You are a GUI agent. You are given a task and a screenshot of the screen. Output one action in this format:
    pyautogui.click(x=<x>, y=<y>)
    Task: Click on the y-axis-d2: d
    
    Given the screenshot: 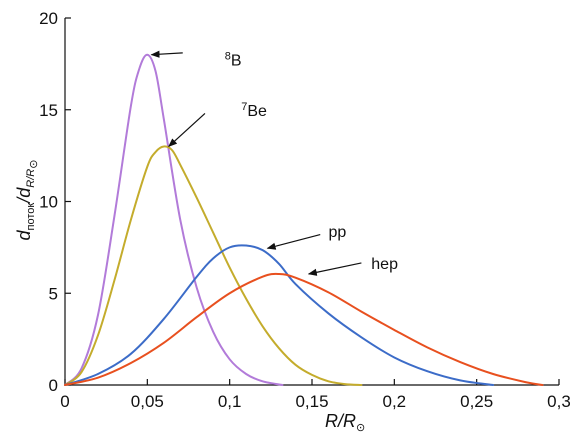 What is the action you would take?
    pyautogui.click(x=24, y=192)
    